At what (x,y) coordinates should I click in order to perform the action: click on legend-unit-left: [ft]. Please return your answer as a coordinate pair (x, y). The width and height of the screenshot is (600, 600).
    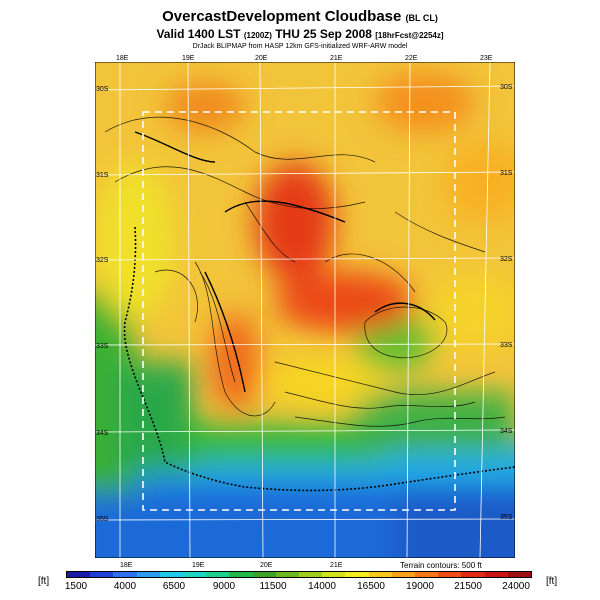
    Looking at the image, I should click on (44, 581).